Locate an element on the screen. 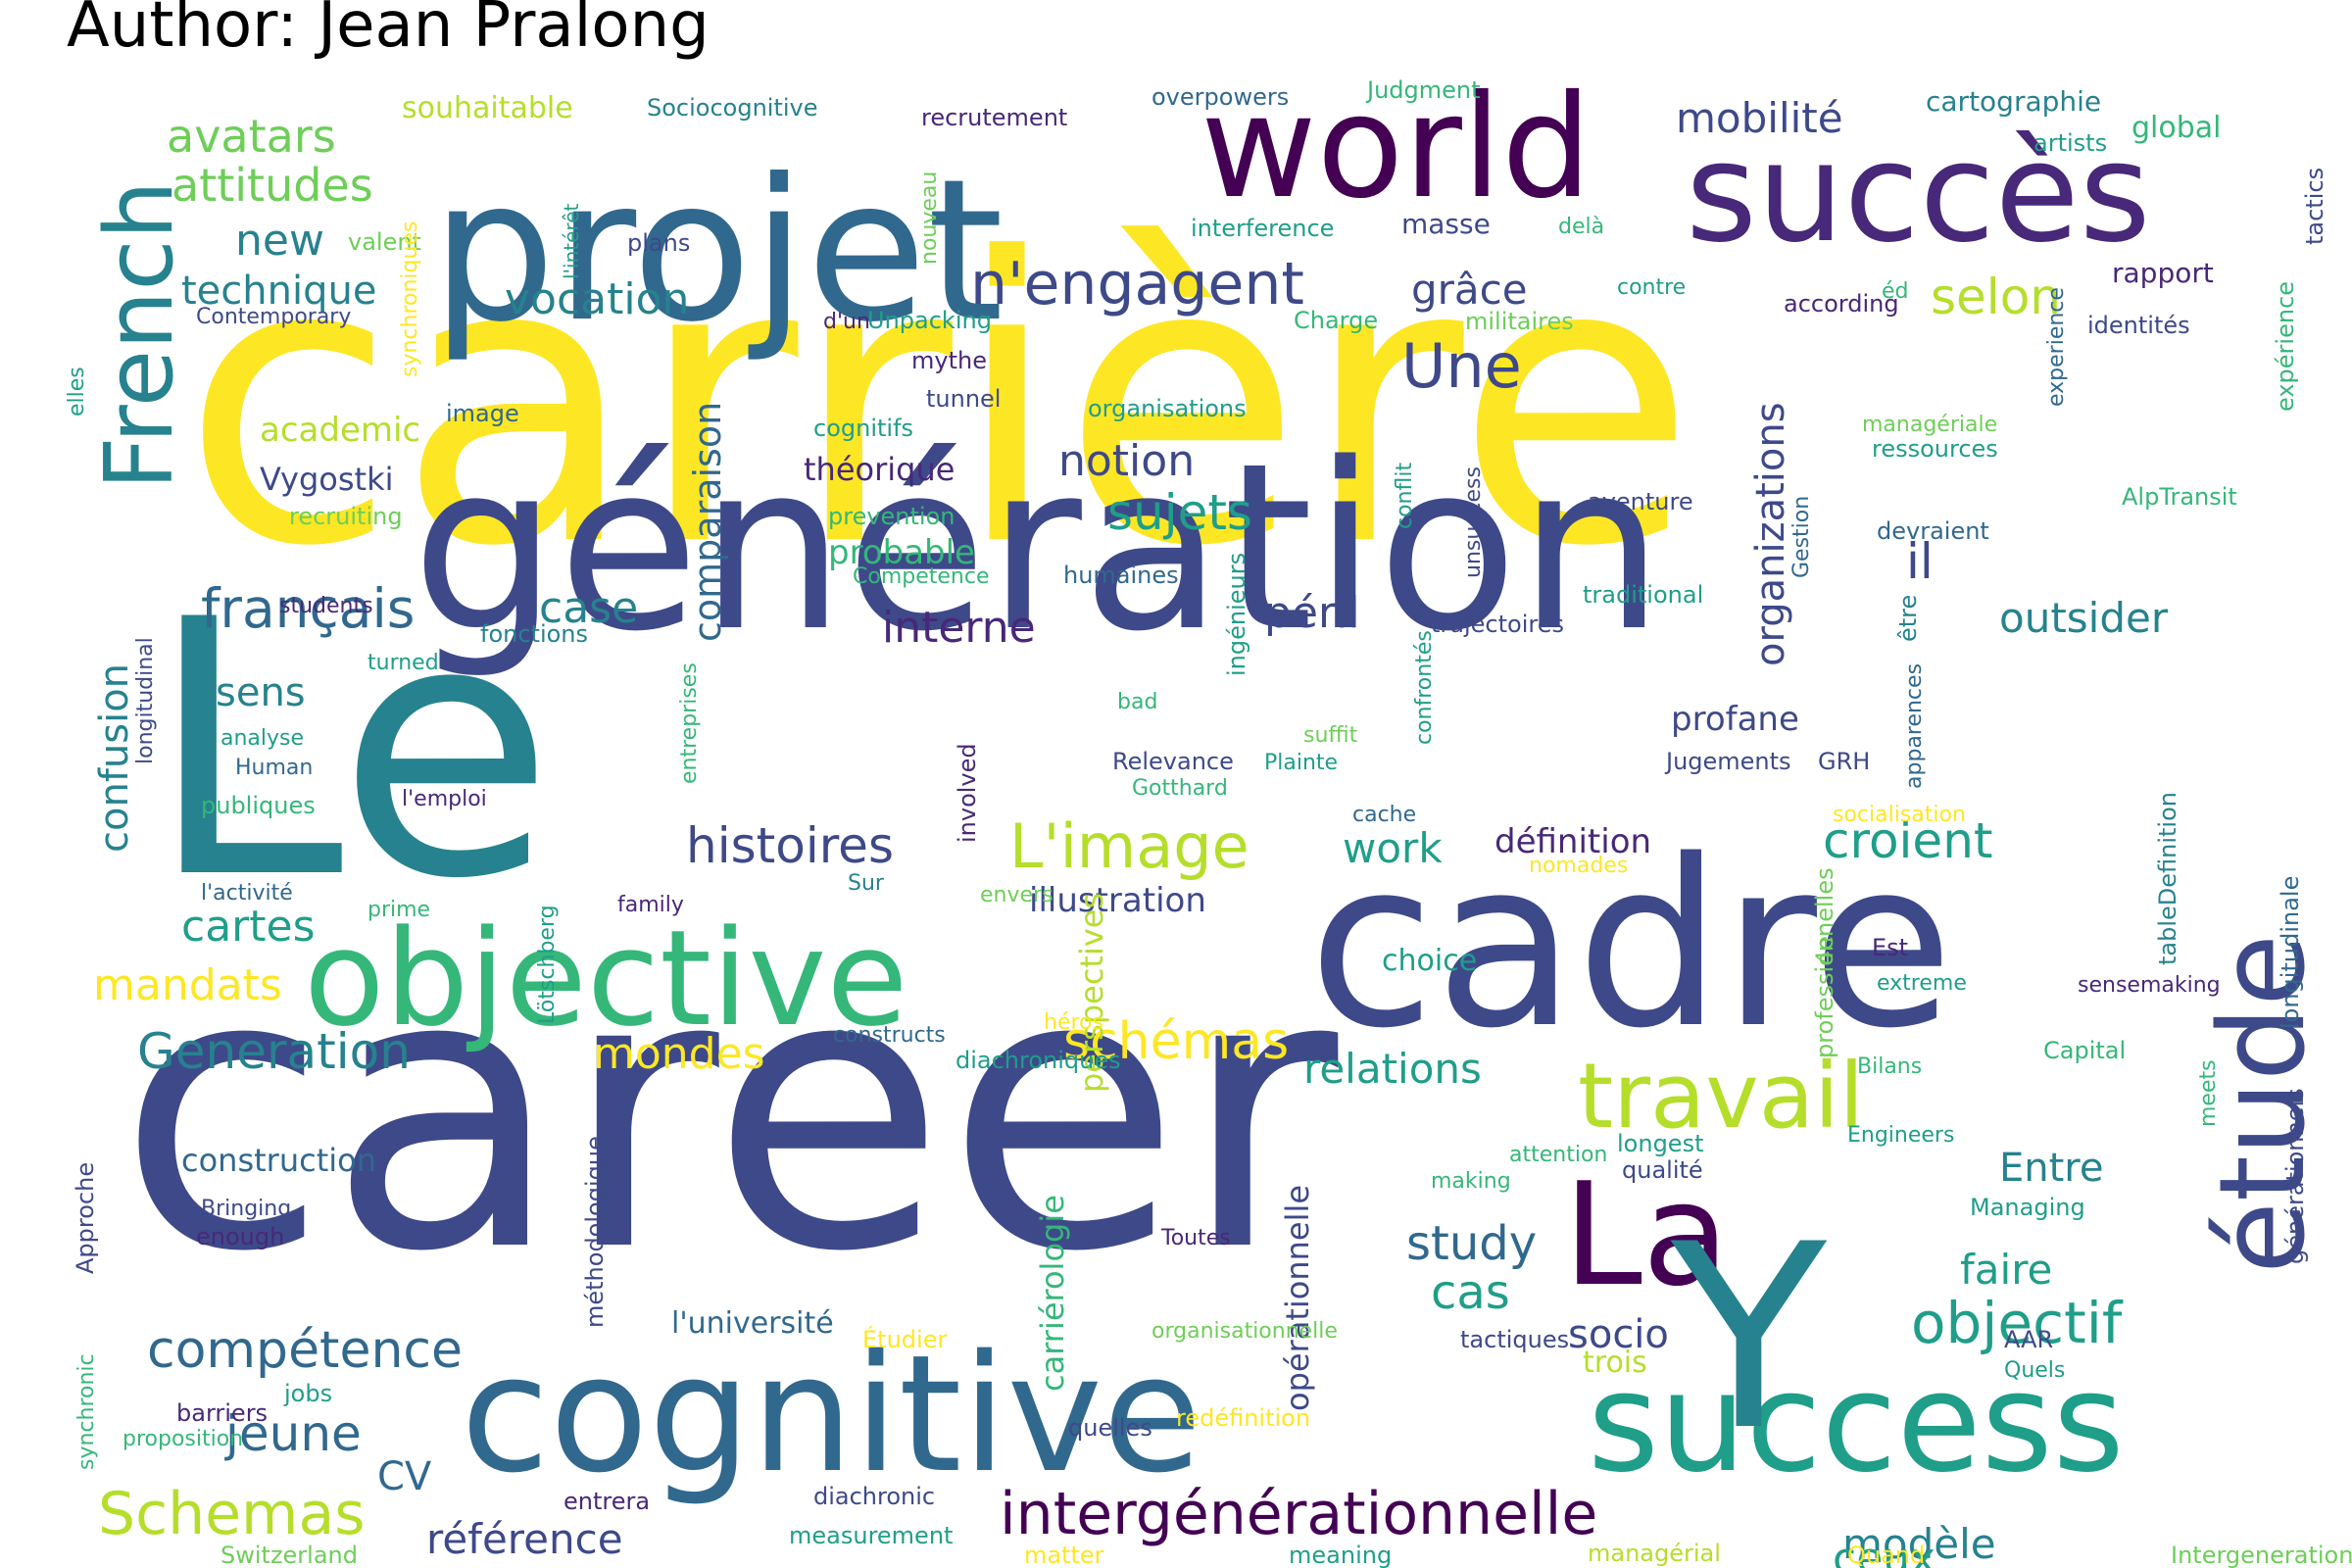 The width and height of the screenshot is (2352, 1568). word-cloud-word: delà is located at coordinates (1581, 227).